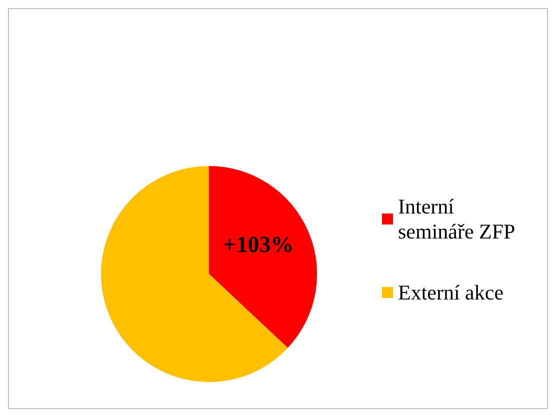 The width and height of the screenshot is (556, 417). Describe the element at coordinates (457, 219) in the screenshot. I see `legend-label: Interní semináře ZFP` at that location.